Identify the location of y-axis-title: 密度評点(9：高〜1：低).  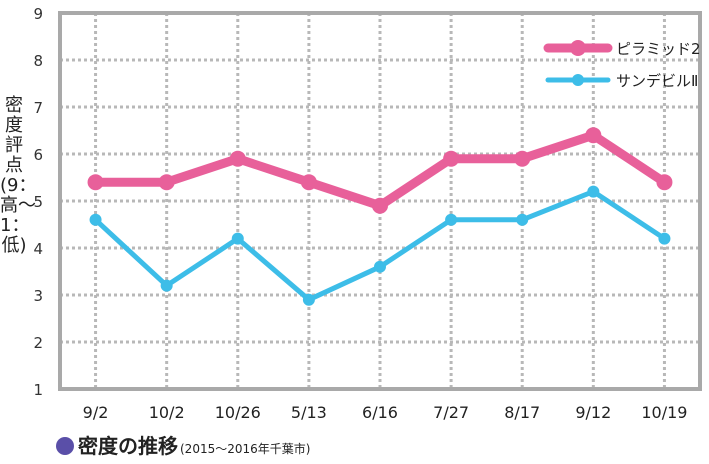
(18, 175).